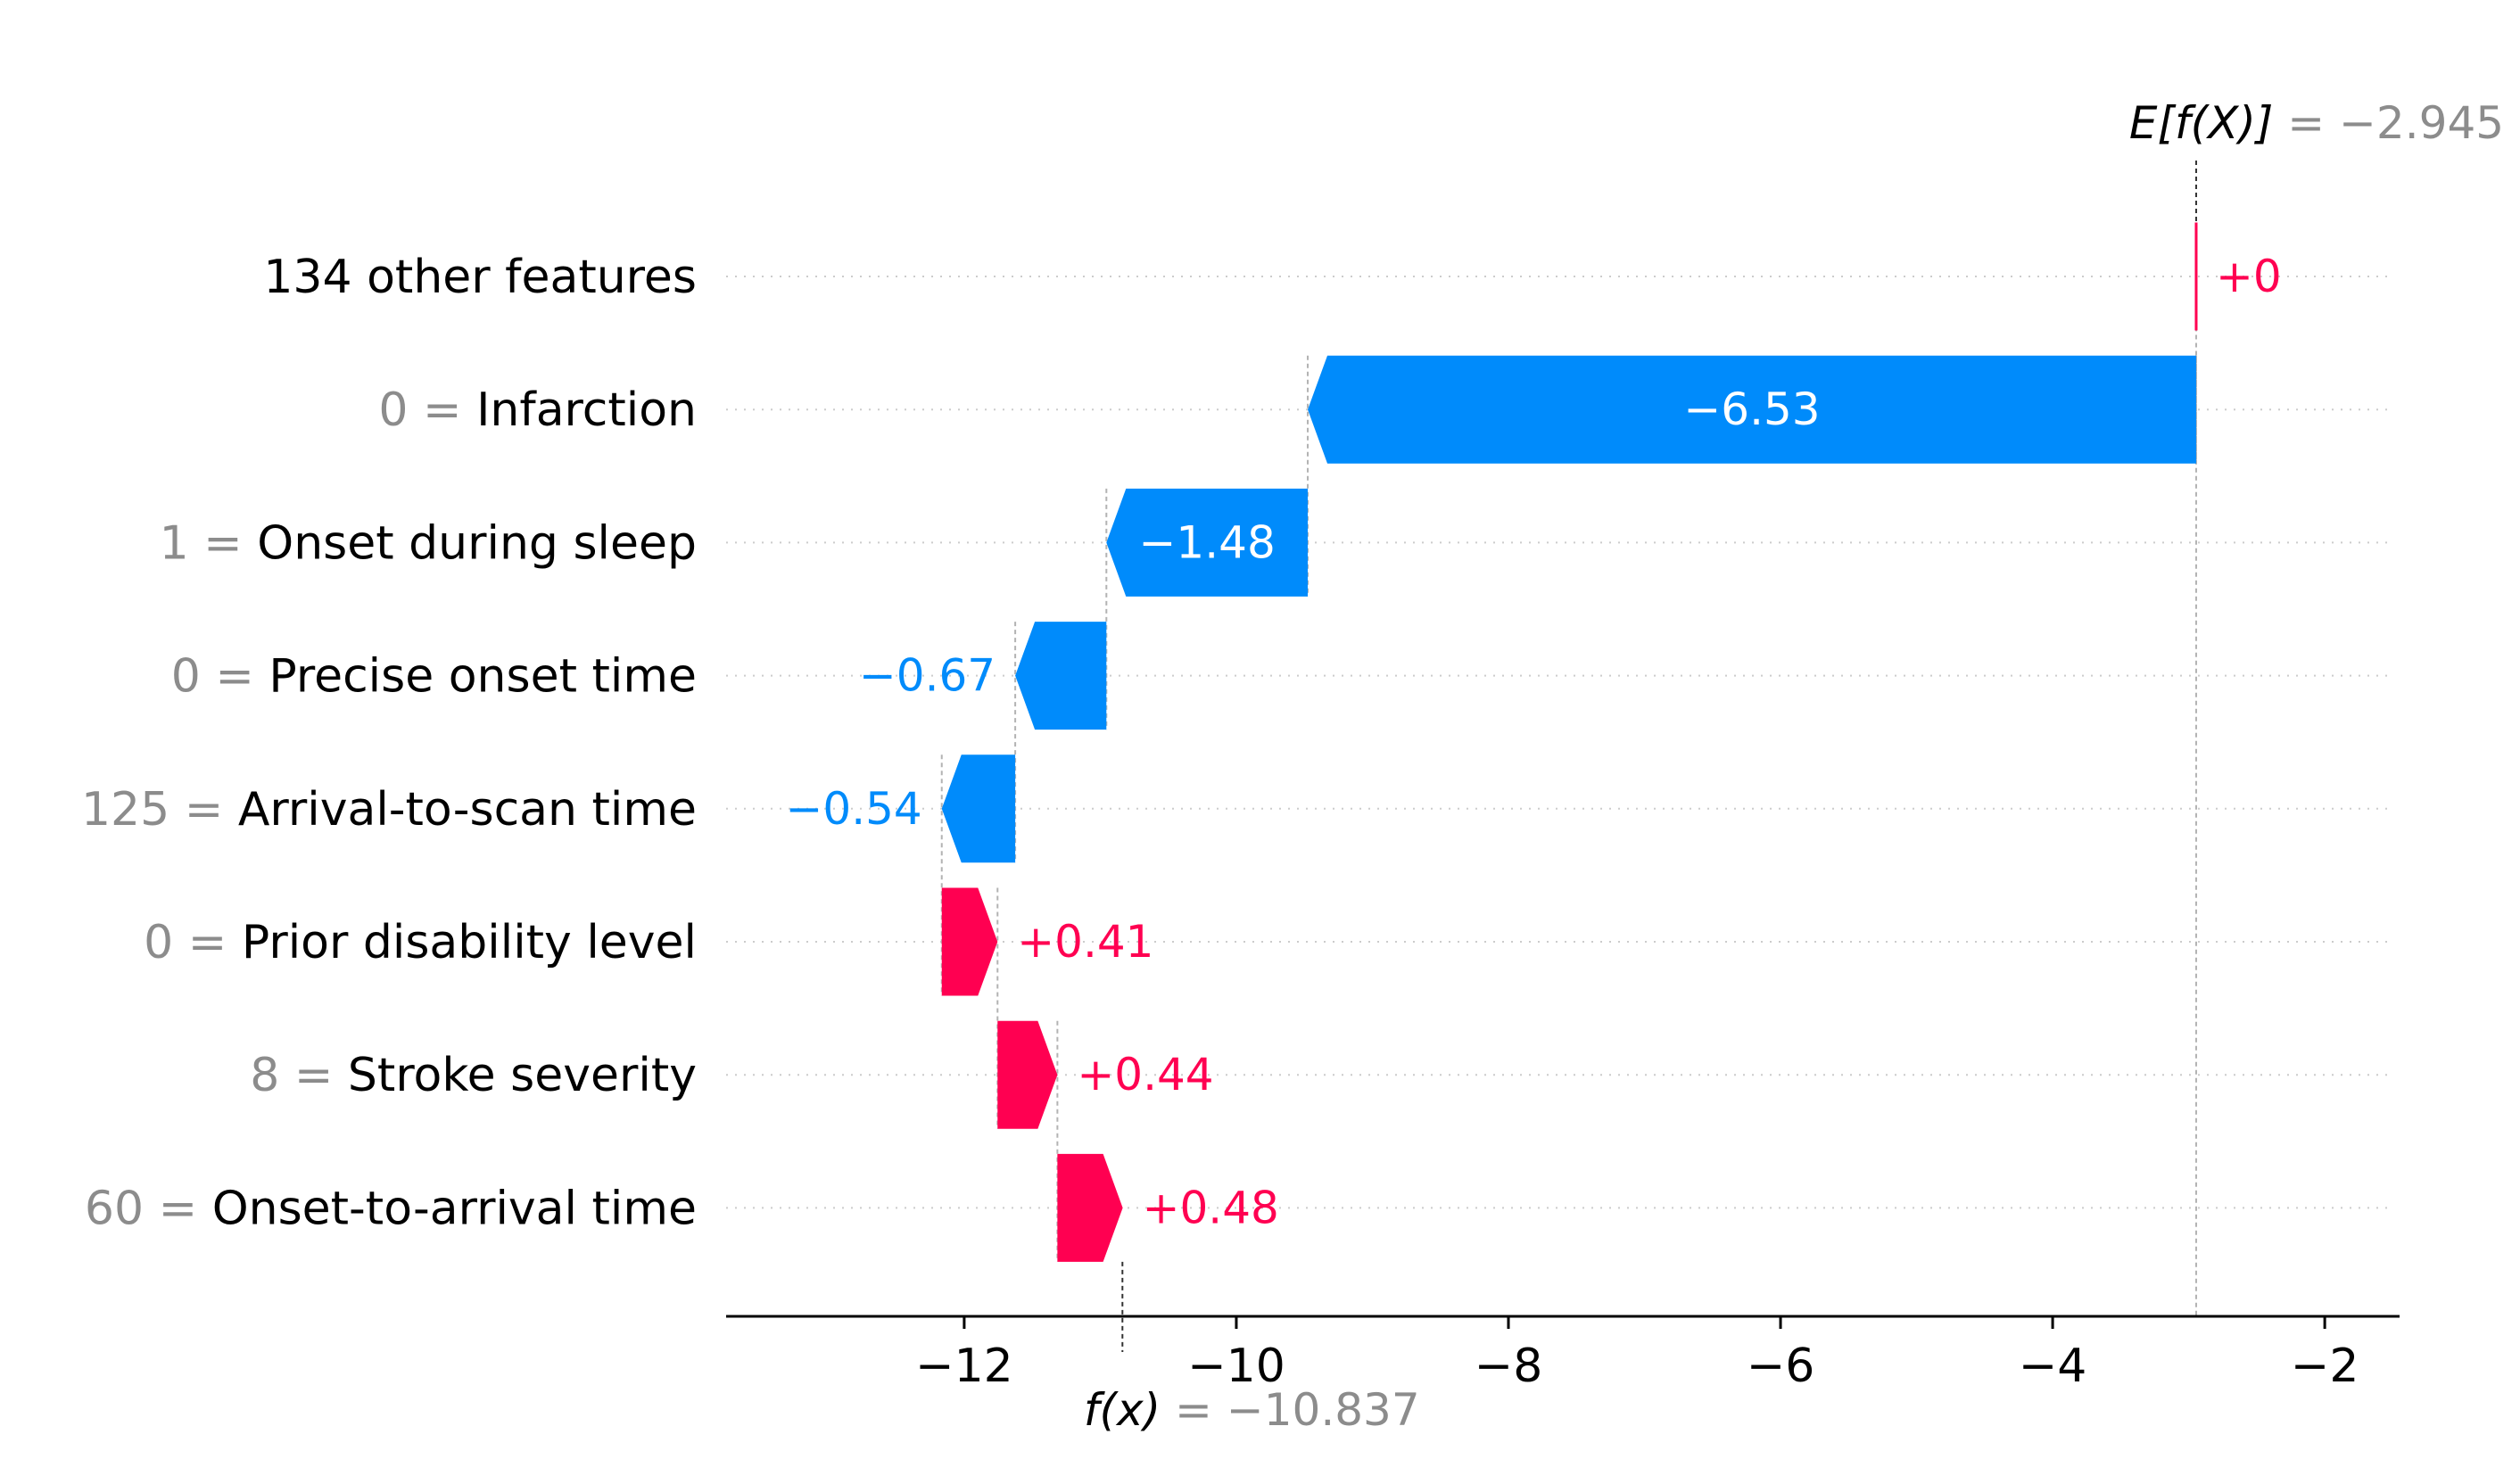 This screenshot has height=1484, width=2520. I want to click on feature-label: 134 other features, so click(480, 278).